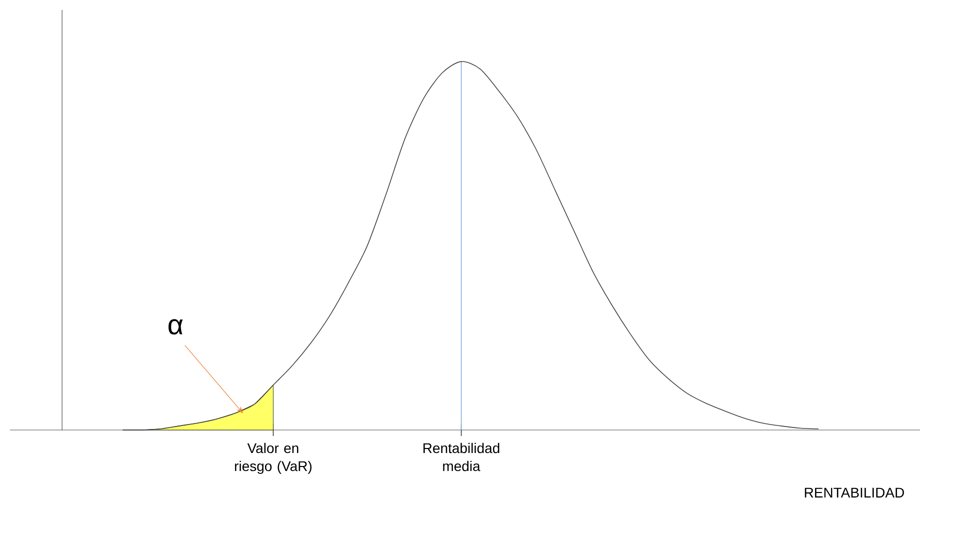 This screenshot has height=545, width=954. Describe the element at coordinates (175, 327) in the screenshot. I see `annotation: α` at that location.